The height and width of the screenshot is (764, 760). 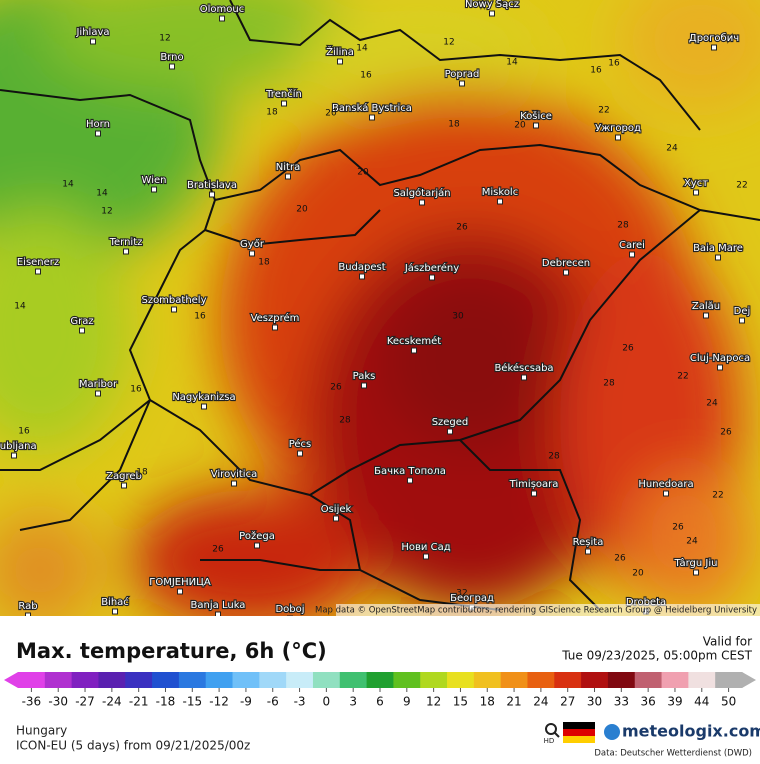 I want to click on legend-tick-label: -24, so click(x=112, y=702).